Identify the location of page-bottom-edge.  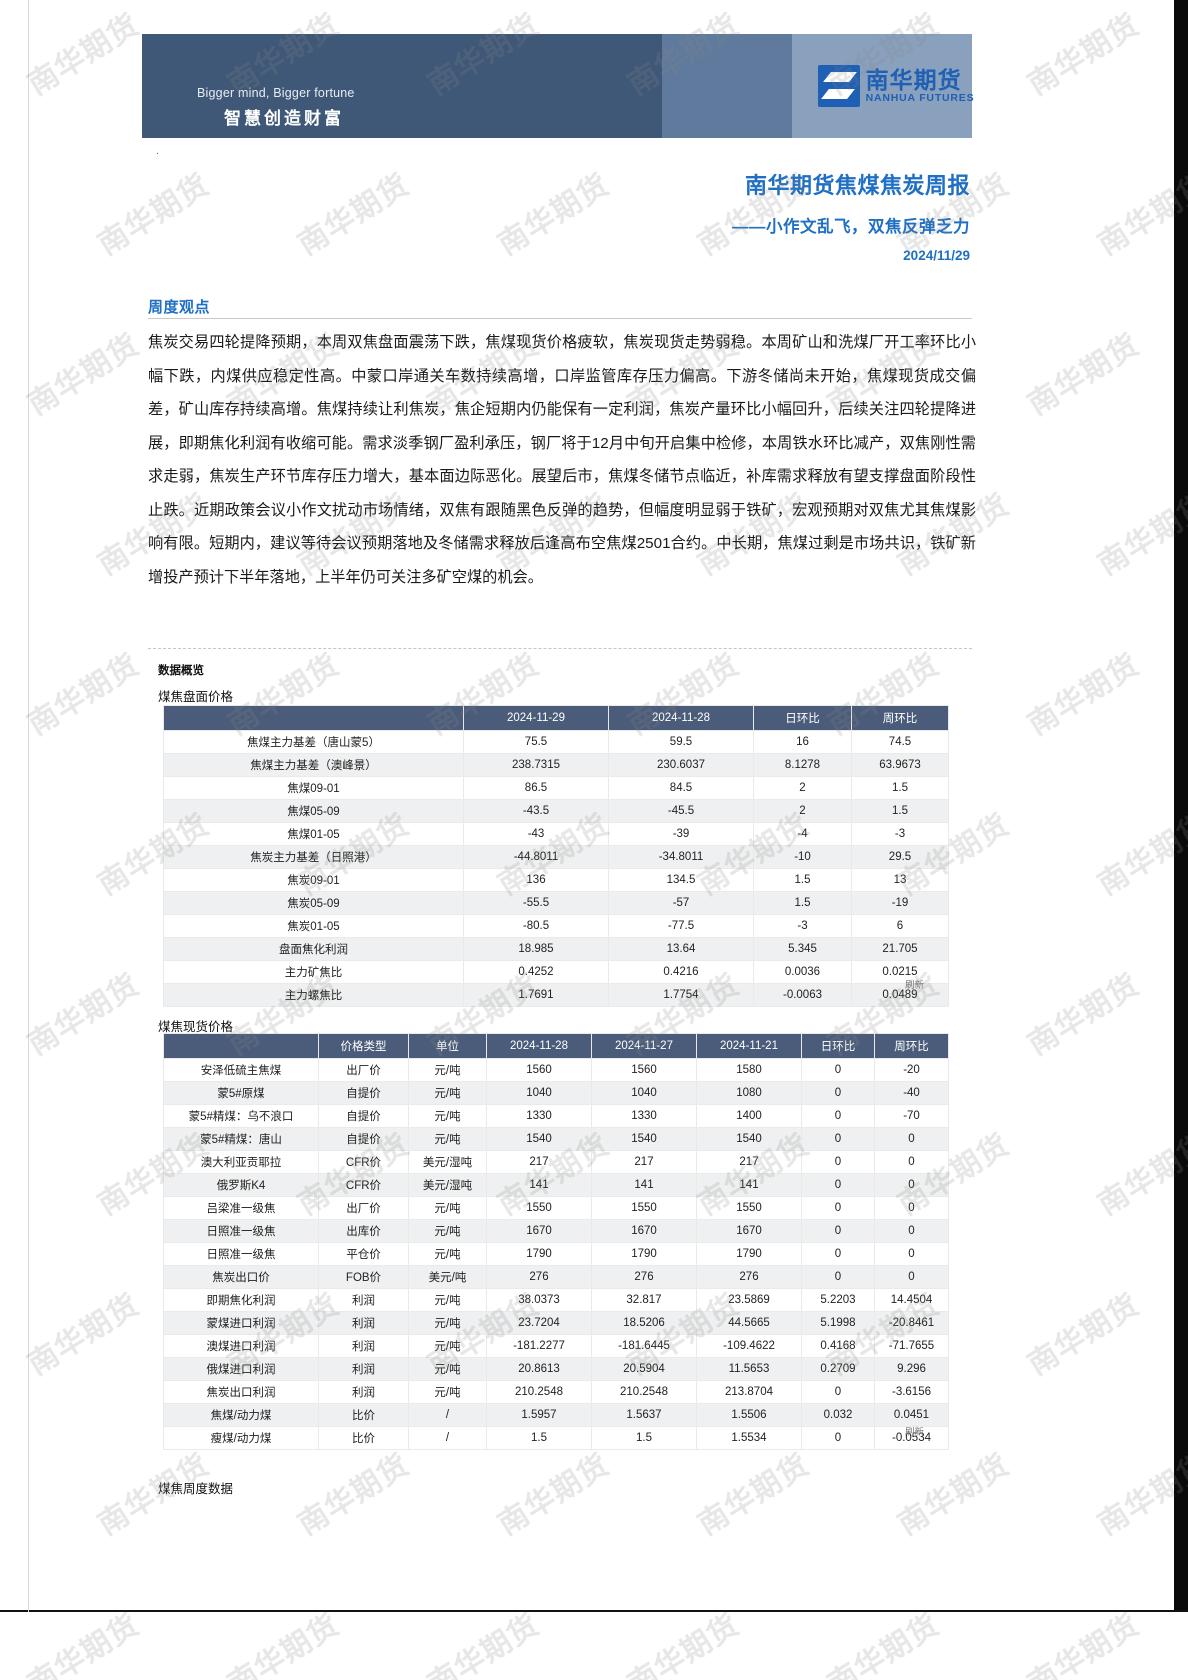
(594, 1611).